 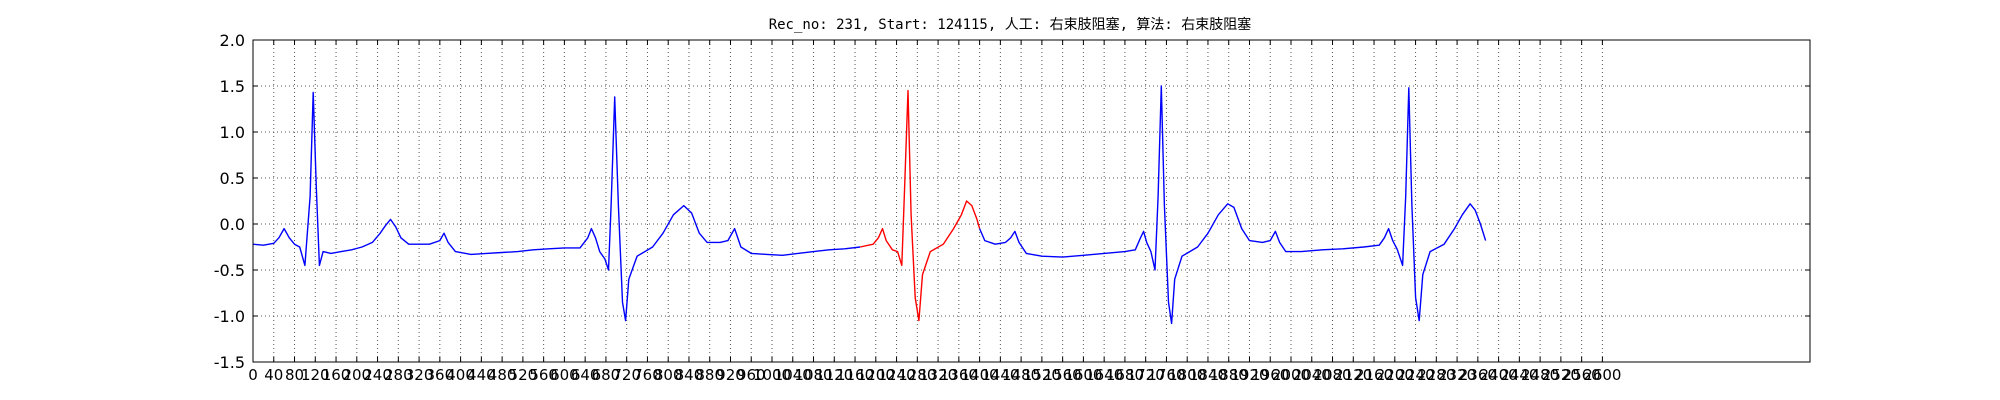 What do you see at coordinates (1457, 375) in the screenshot?
I see `x-tick-label: 2320` at bounding box center [1457, 375].